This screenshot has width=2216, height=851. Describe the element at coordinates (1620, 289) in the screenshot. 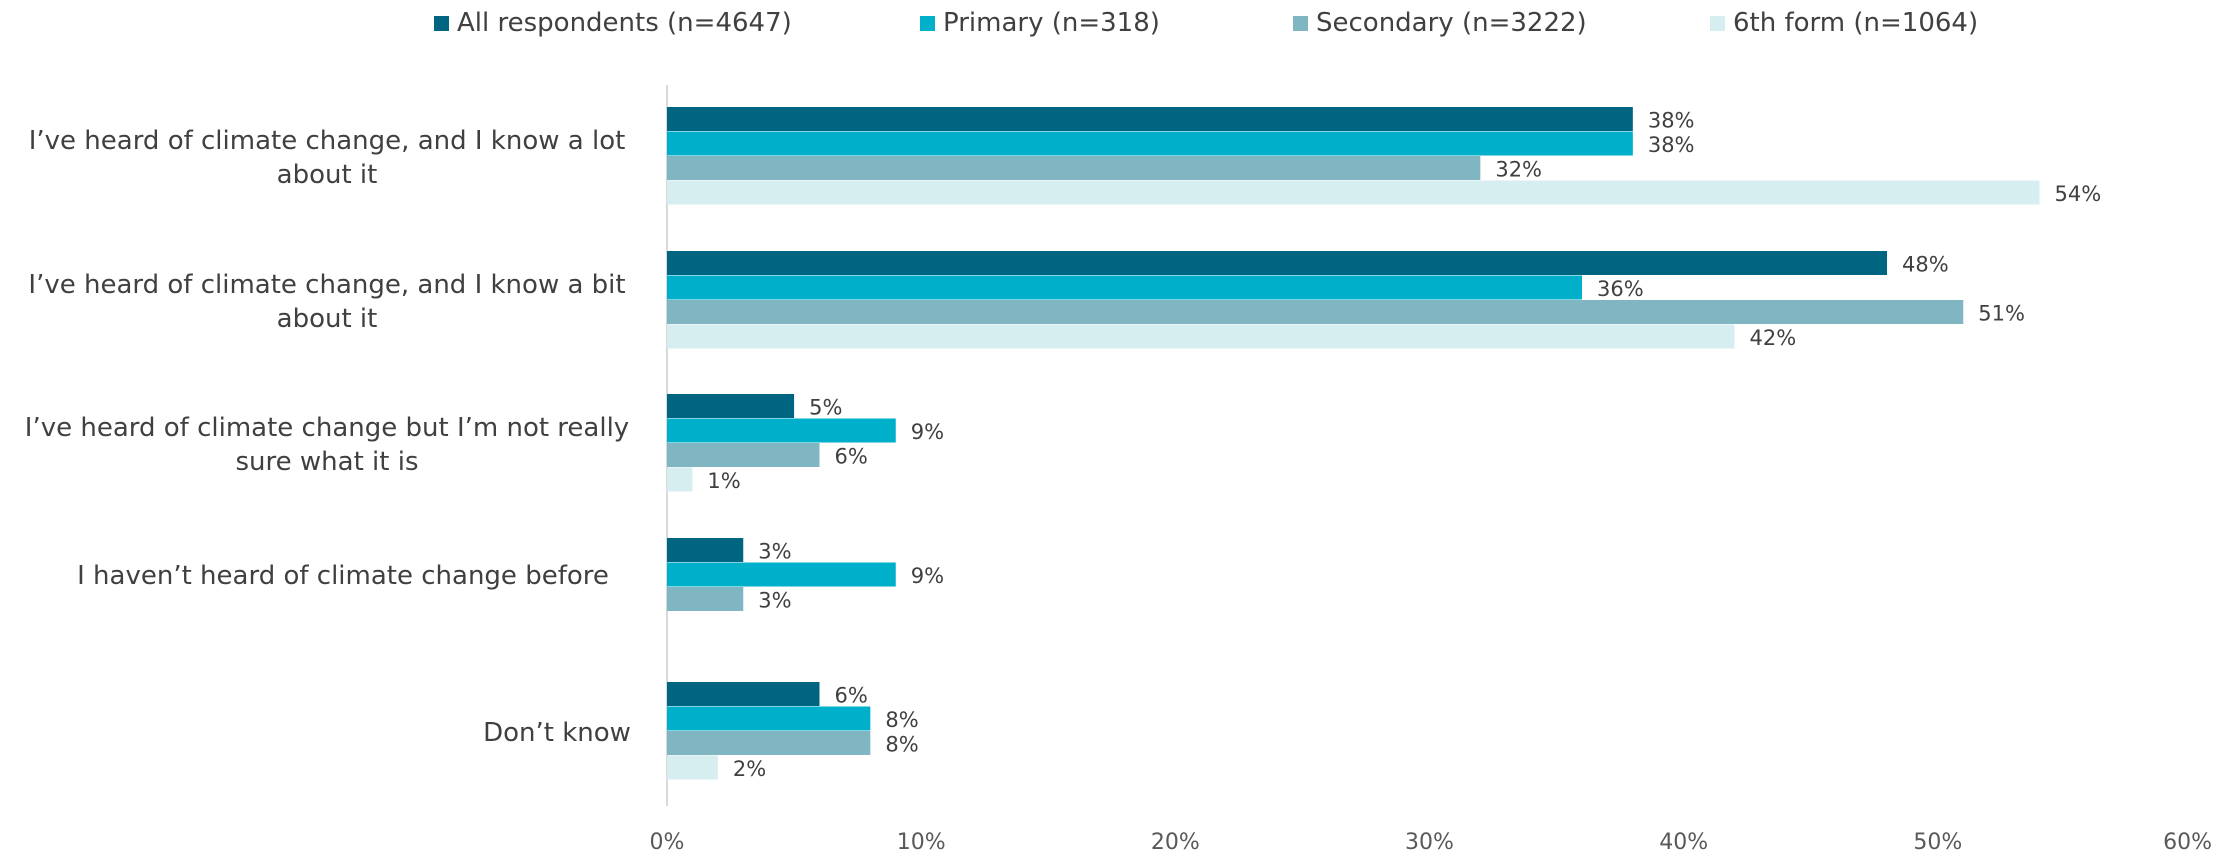

I see `data-label: 36%` at that location.